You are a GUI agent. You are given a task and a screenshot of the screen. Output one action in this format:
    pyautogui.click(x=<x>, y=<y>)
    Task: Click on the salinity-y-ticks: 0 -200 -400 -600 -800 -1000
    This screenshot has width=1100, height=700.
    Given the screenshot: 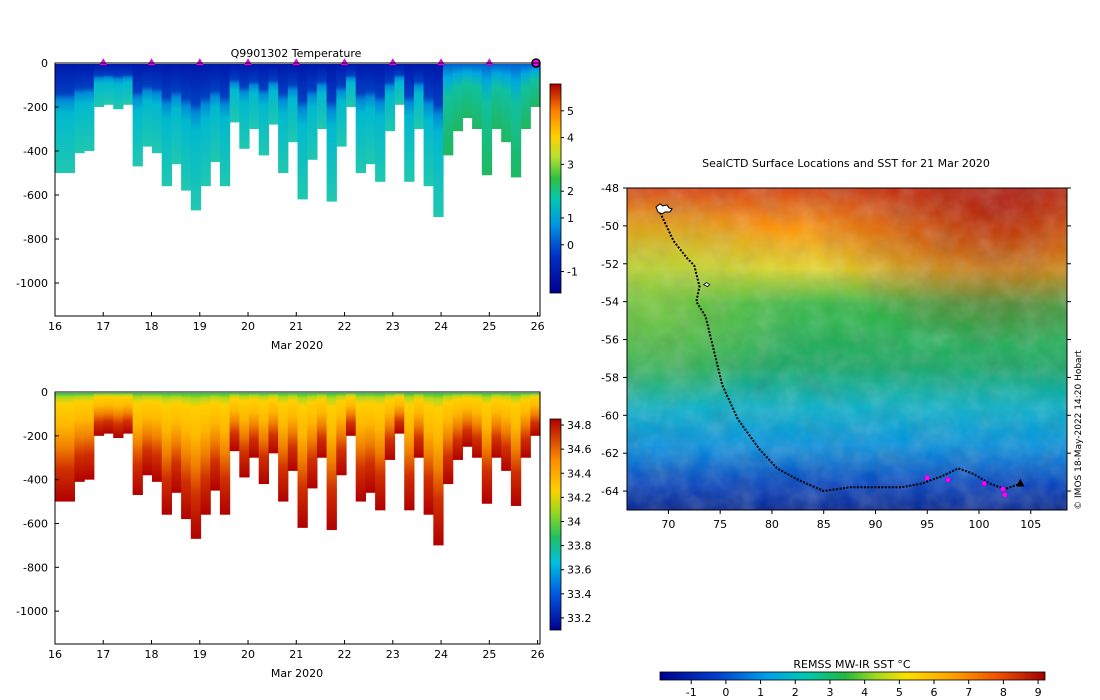 What is the action you would take?
    pyautogui.click(x=37, y=502)
    